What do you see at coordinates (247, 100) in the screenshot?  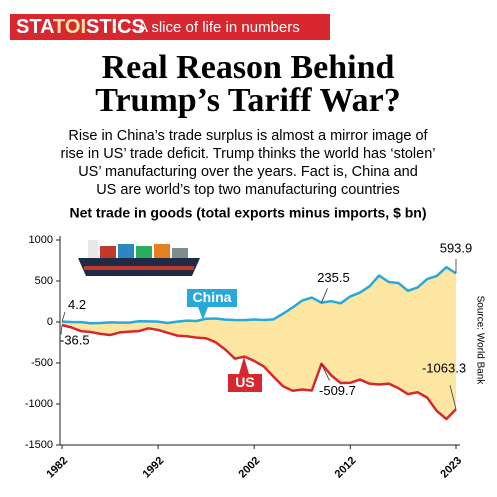 I see `title-line: Trump’s Tariff War?` at bounding box center [247, 100].